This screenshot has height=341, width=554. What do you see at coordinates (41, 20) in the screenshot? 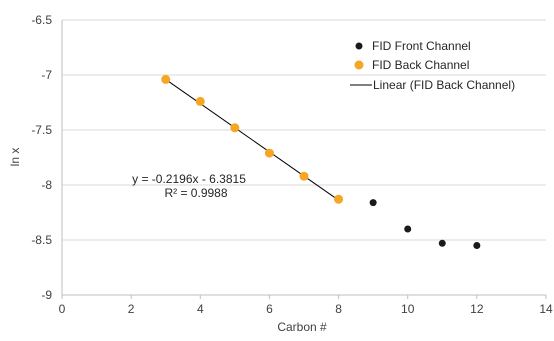
I see `y-tick-label: -6.5` at bounding box center [41, 20].